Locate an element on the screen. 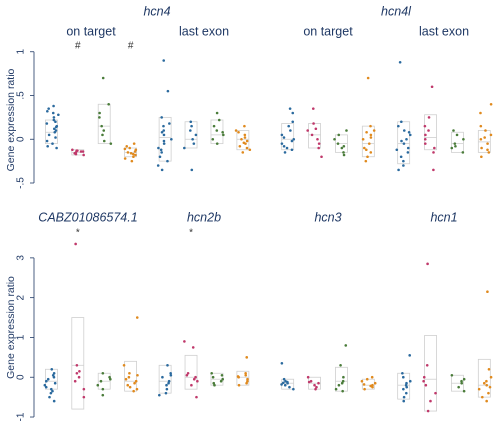 The height and width of the screenshot is (427, 500). panel-2-2: hcn2b * is located at coordinates (204, 304).